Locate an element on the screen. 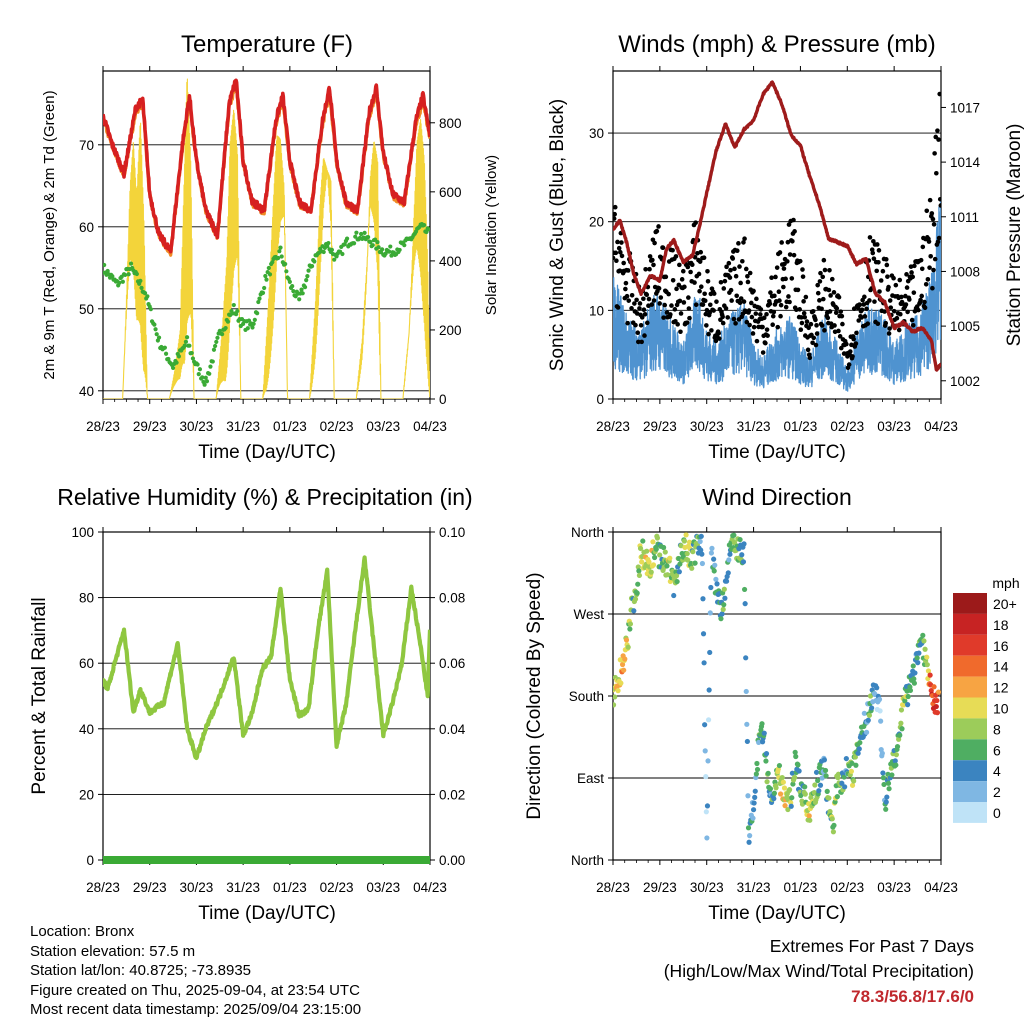  humidity-x-axis-label: Time (Day/UTC) is located at coordinates (267, 913).